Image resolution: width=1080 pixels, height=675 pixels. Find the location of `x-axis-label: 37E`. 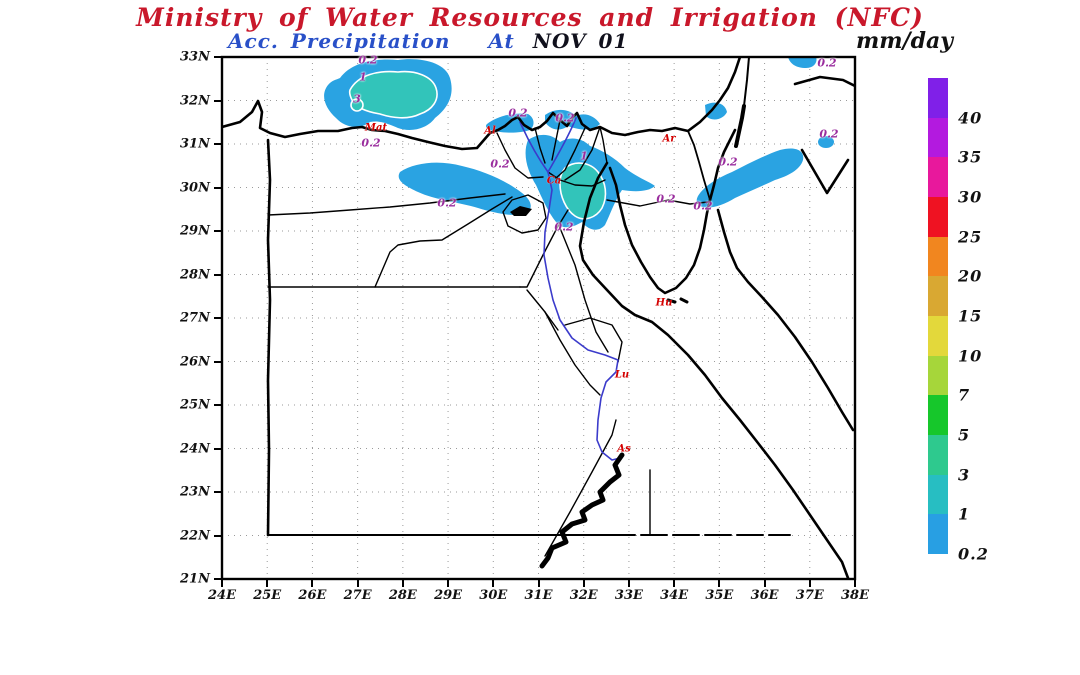

x-axis-label: 37E is located at coordinates (809, 595).